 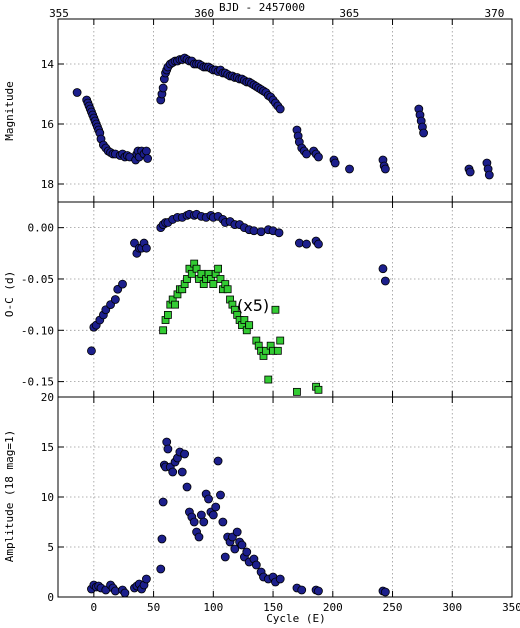 What do you see at coordinates (452, 607) in the screenshot?
I see `cycle-tick-label: 300` at bounding box center [452, 607].